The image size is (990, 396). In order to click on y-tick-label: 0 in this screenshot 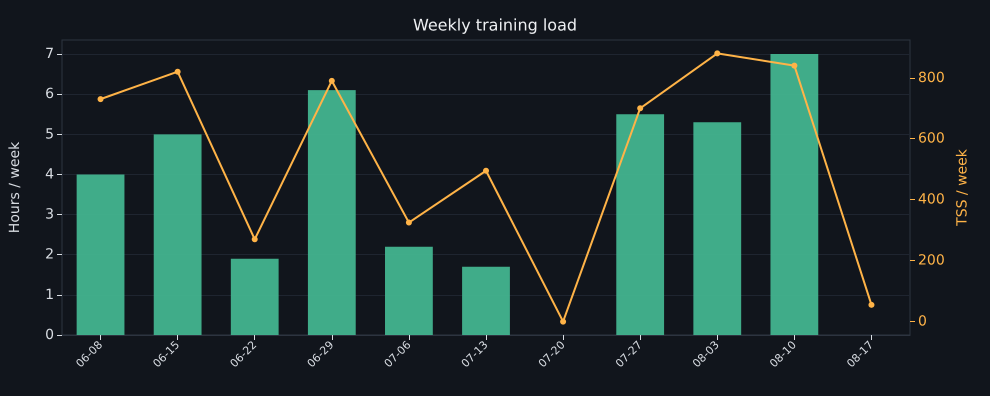, I will do `click(49, 335)`.